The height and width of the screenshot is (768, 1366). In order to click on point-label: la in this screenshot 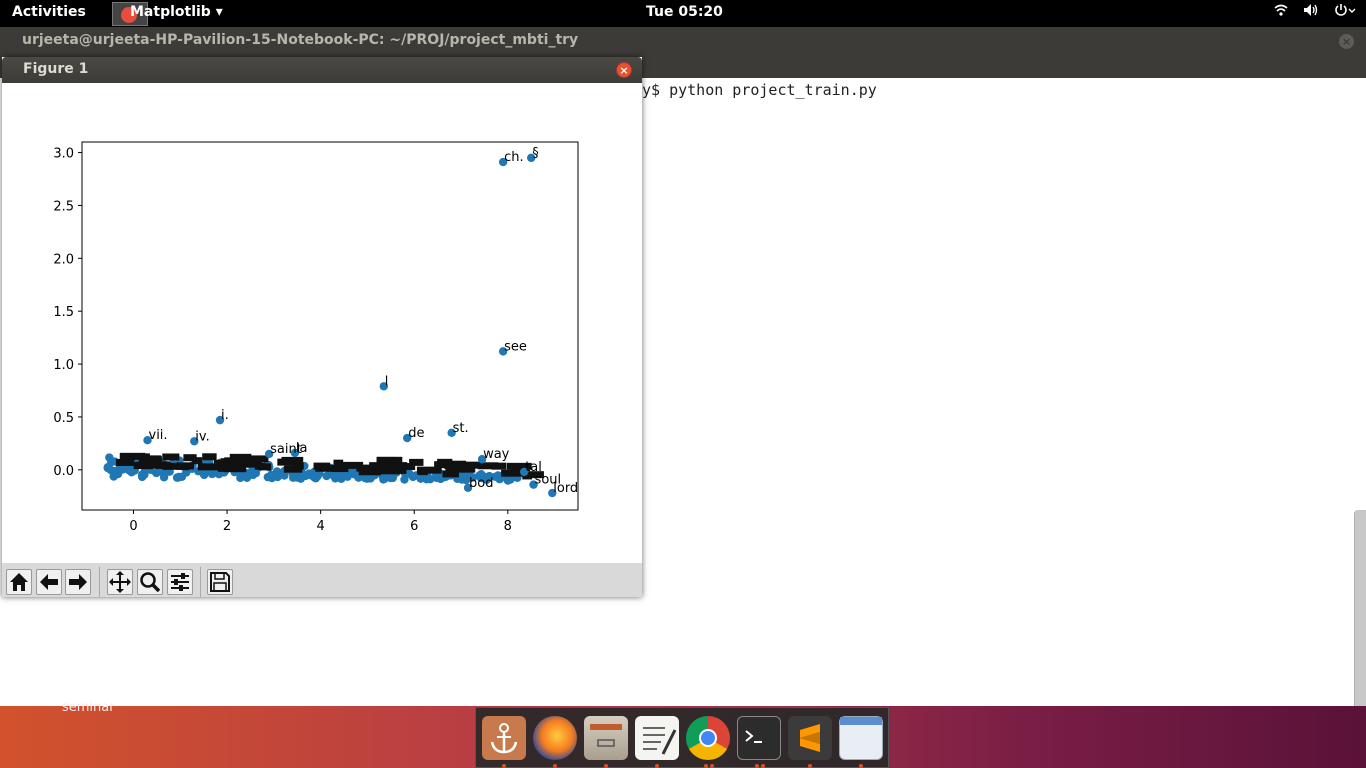, I will do `click(302, 448)`.